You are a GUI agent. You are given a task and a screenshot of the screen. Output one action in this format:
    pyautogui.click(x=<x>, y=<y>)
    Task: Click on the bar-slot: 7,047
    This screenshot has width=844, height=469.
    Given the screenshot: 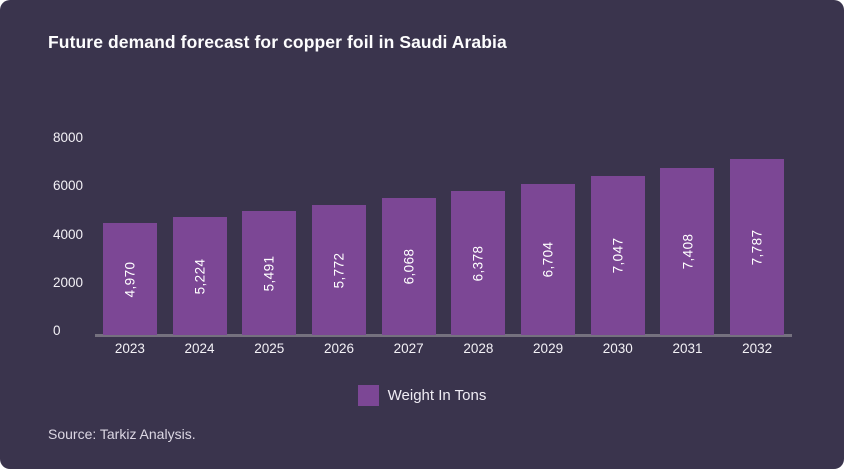 What is the action you would take?
    pyautogui.click(x=618, y=230)
    